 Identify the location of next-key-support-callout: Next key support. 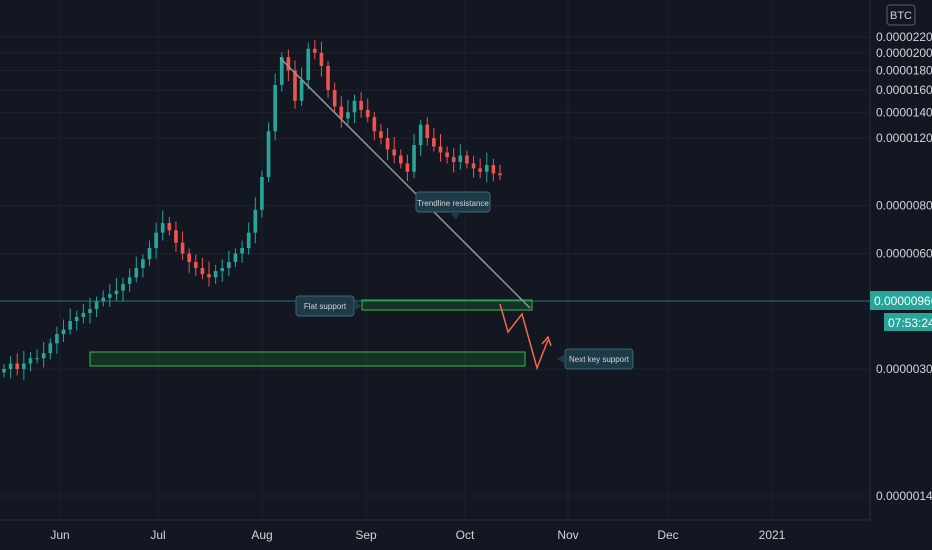
(595, 359).